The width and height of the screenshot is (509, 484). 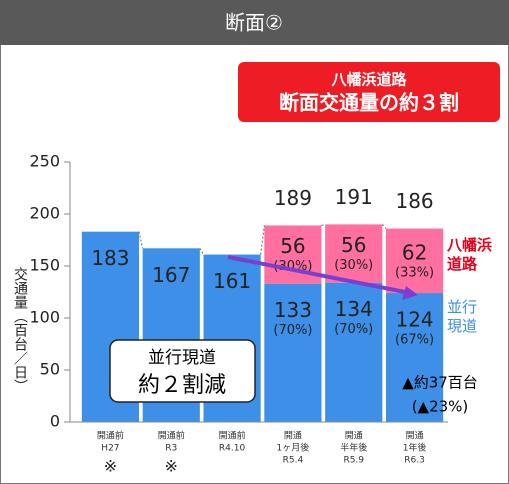 I want to click on x-tick-label: R6.3, so click(x=414, y=461).